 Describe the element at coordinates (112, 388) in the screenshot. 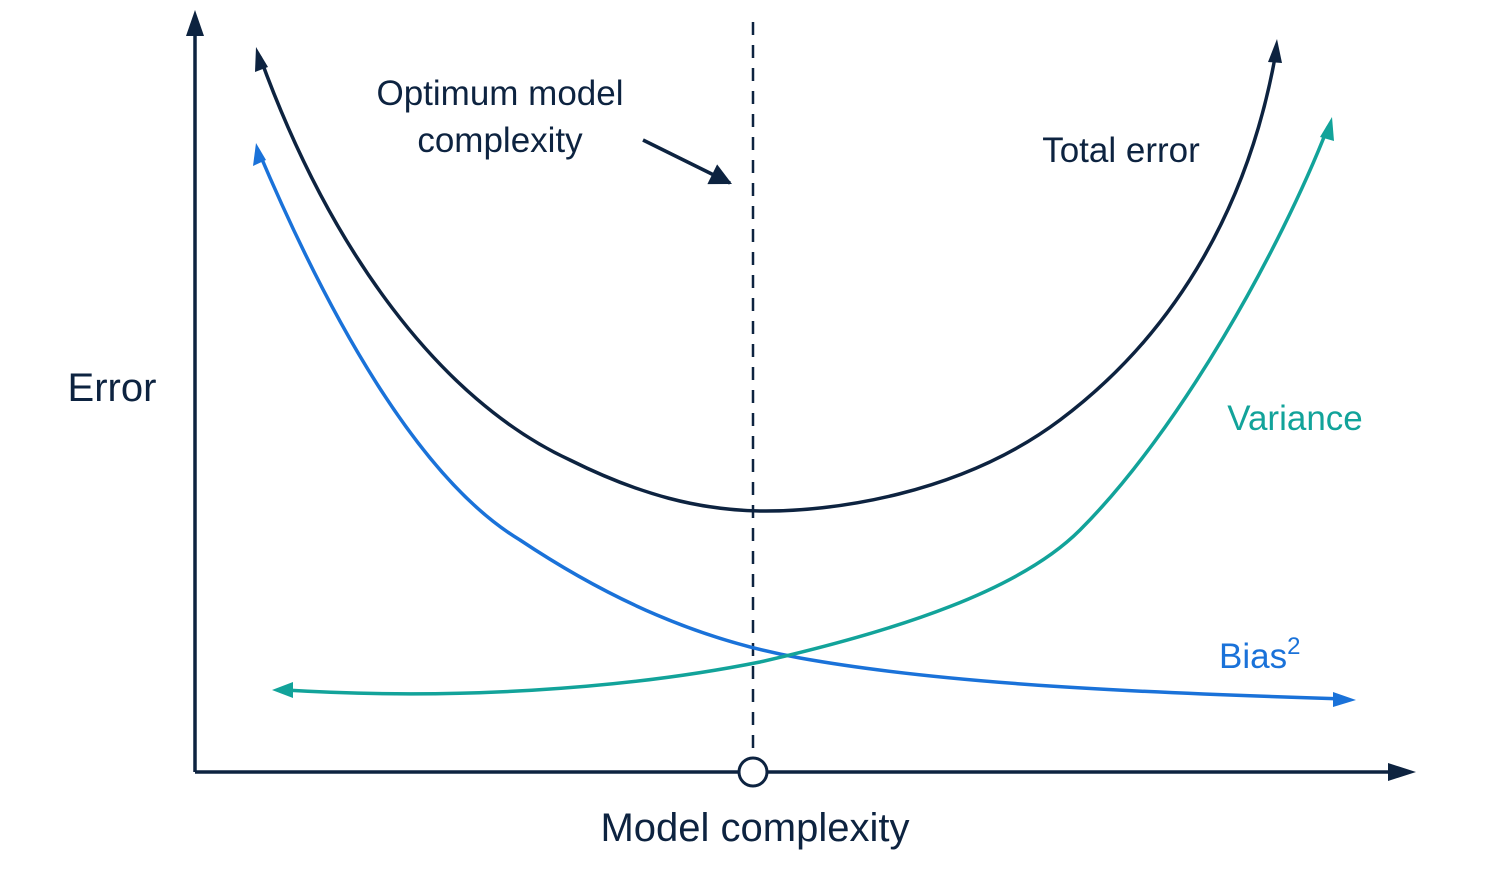

I see `y-axis-label: Error` at that location.